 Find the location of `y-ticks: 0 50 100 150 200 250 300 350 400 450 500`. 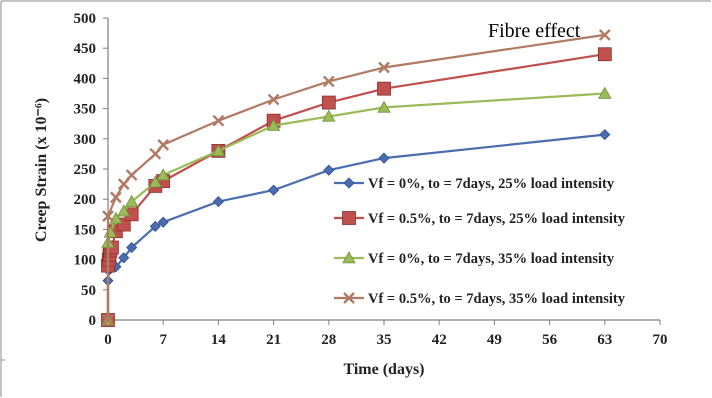

y-ticks: 0 50 100 150 200 250 300 350 400 450 500 is located at coordinates (91, 170).